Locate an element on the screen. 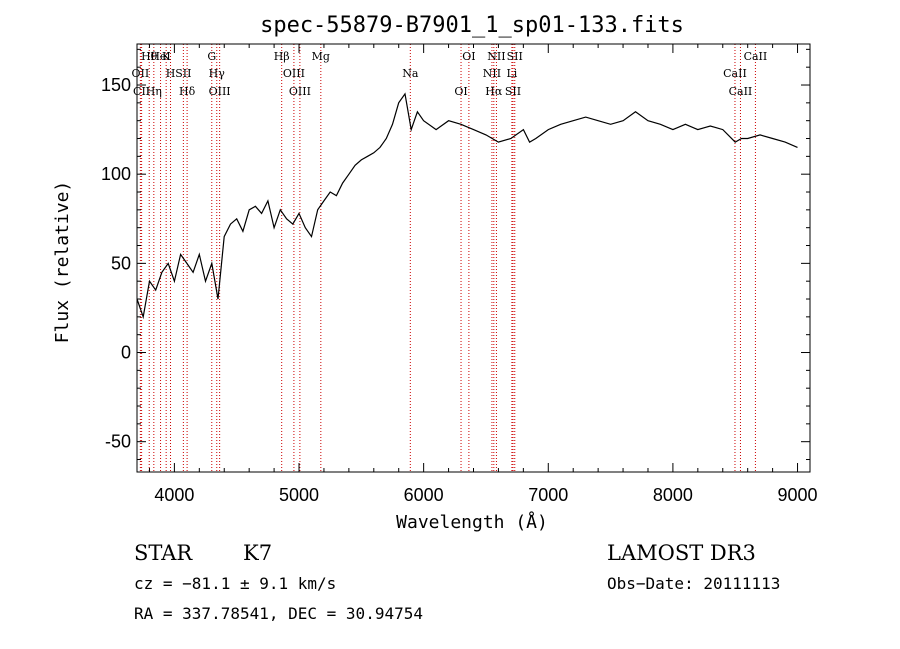 The width and height of the screenshot is (900, 649). object-class: STAR is located at coordinates (163, 553).